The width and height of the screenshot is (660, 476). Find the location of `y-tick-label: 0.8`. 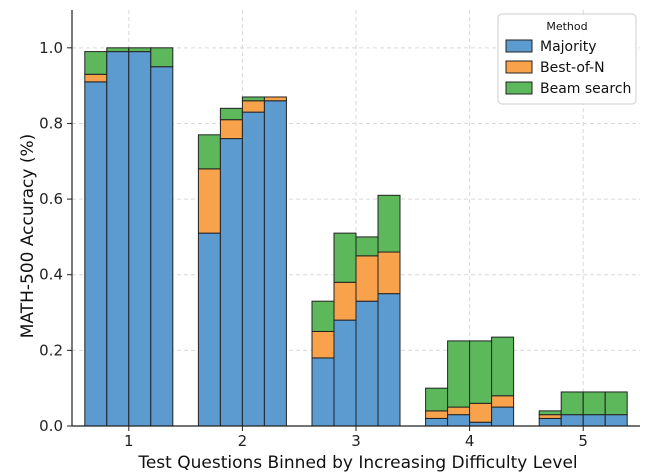

y-tick-label: 0.8 is located at coordinates (51, 123).